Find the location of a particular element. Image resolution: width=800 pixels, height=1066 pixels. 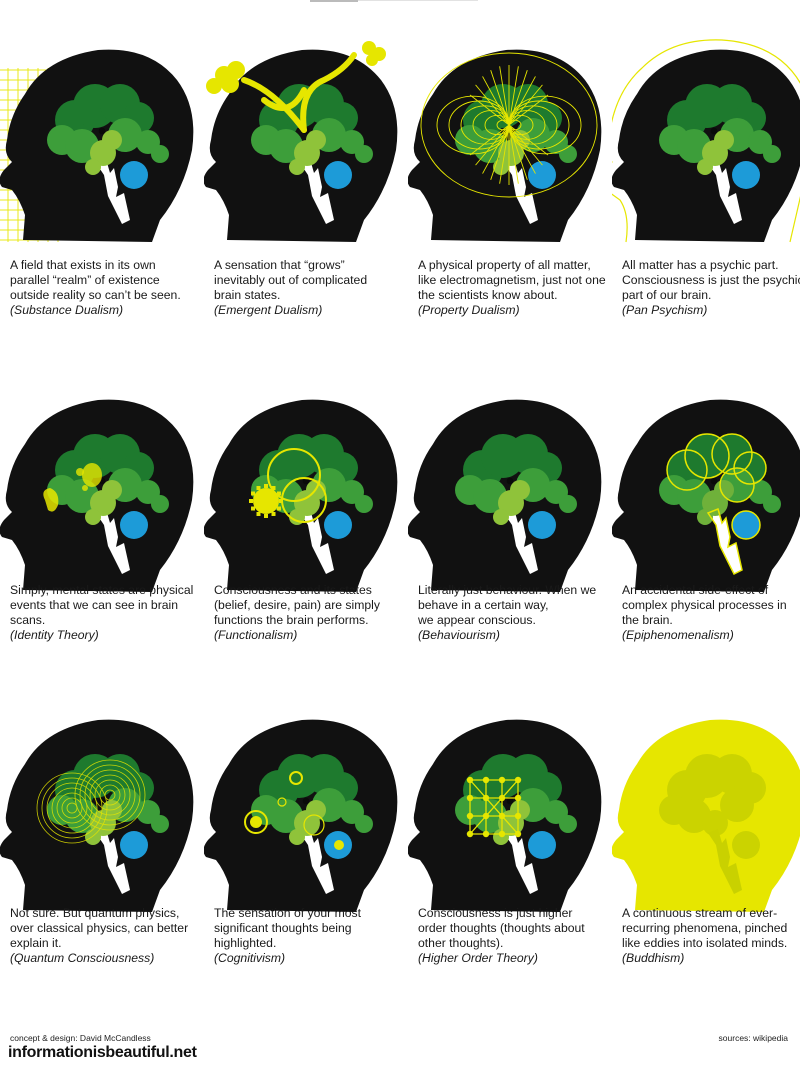

aura-outline is located at coordinates (706, 141).